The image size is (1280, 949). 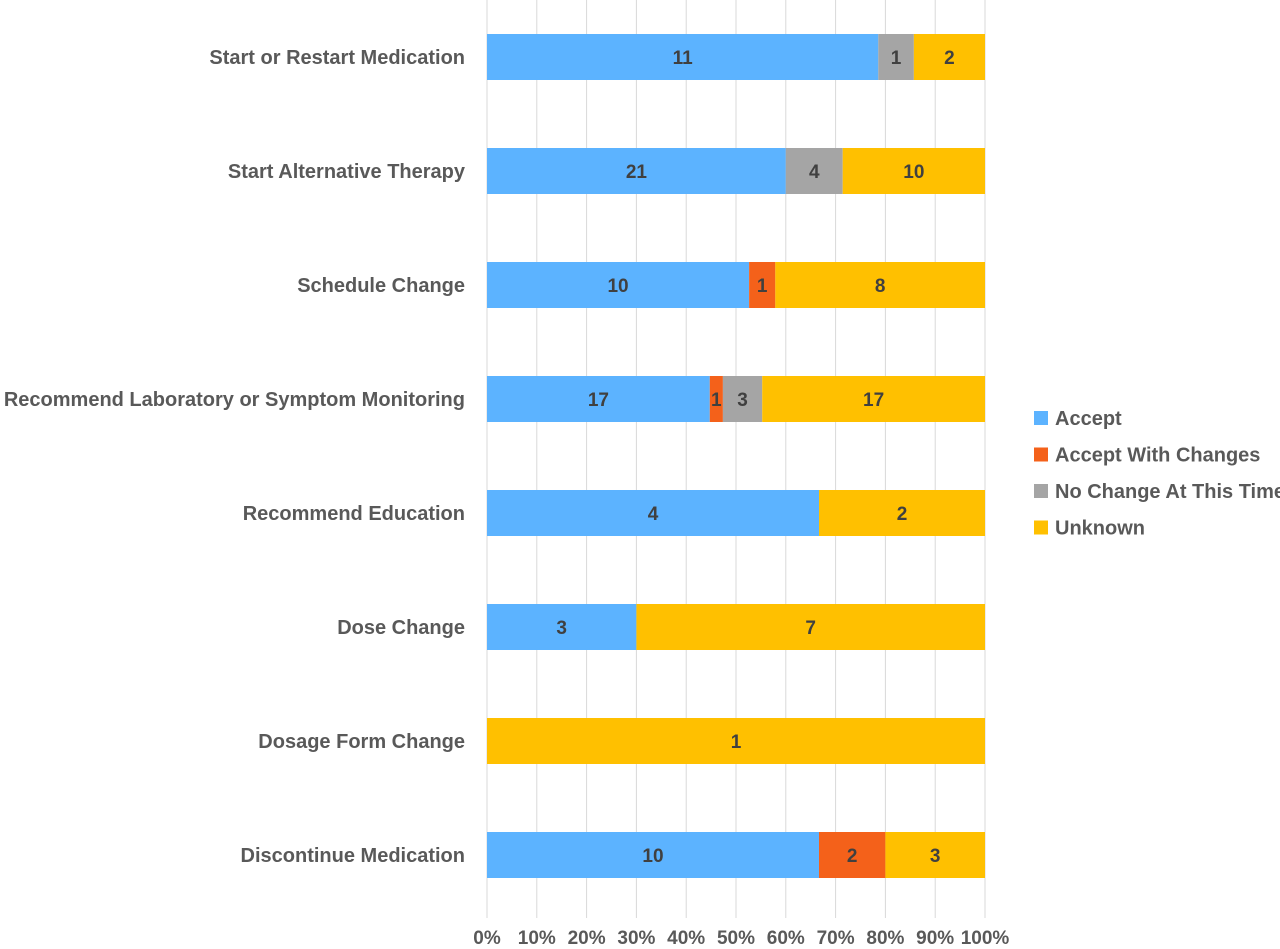 I want to click on legend-swatch-accept, so click(x=1041, y=418).